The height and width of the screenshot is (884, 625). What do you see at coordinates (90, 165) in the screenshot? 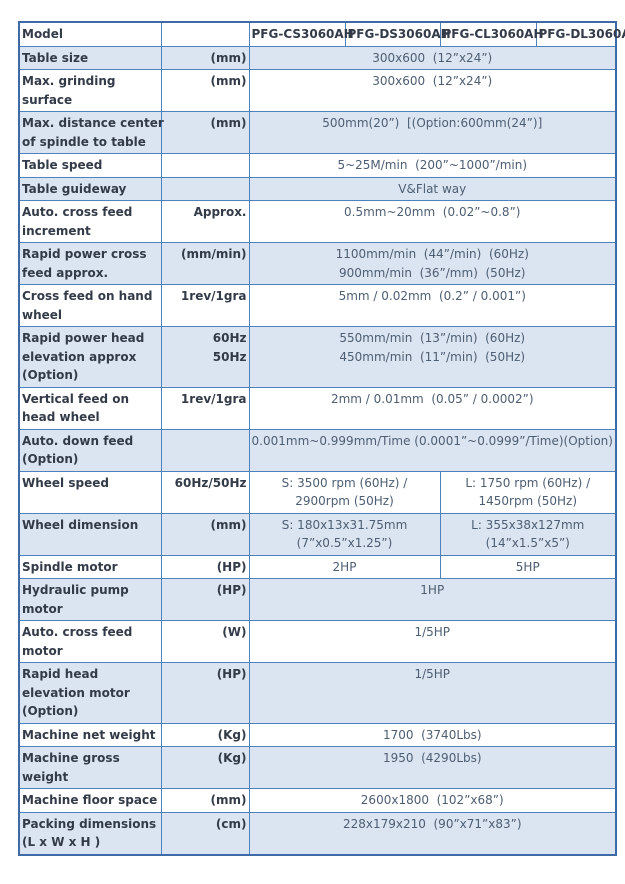
I see `spec-label: Table speed` at bounding box center [90, 165].